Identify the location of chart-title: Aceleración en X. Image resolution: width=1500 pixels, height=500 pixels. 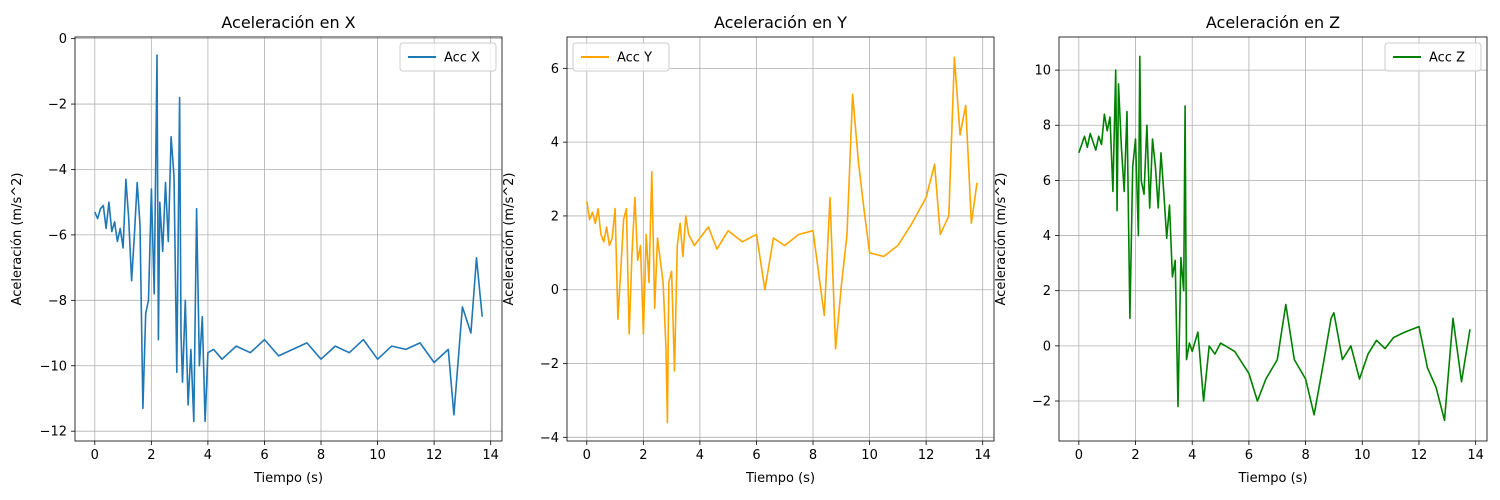
(288, 22).